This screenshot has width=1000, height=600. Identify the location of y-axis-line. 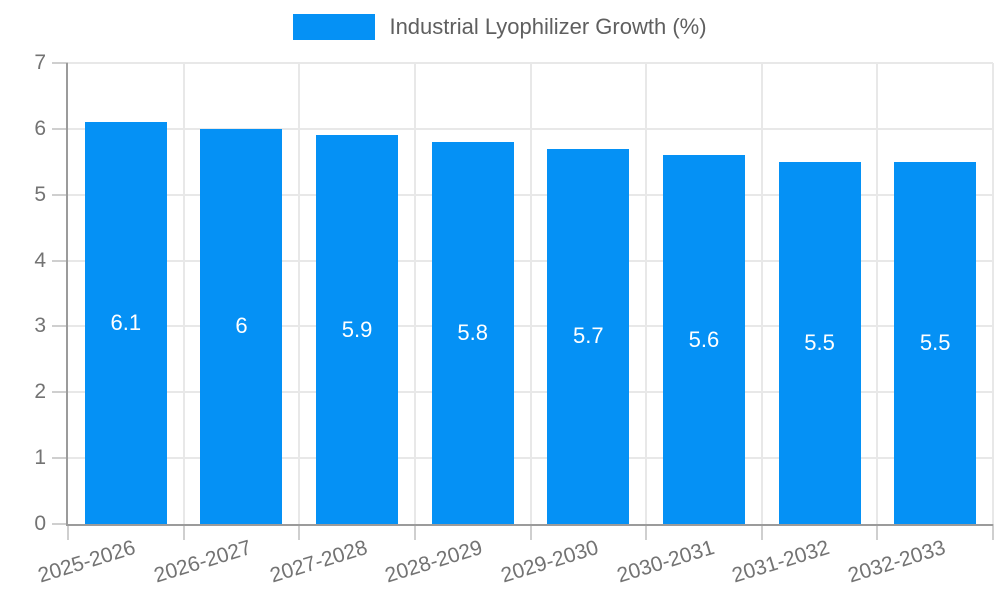
(67, 293).